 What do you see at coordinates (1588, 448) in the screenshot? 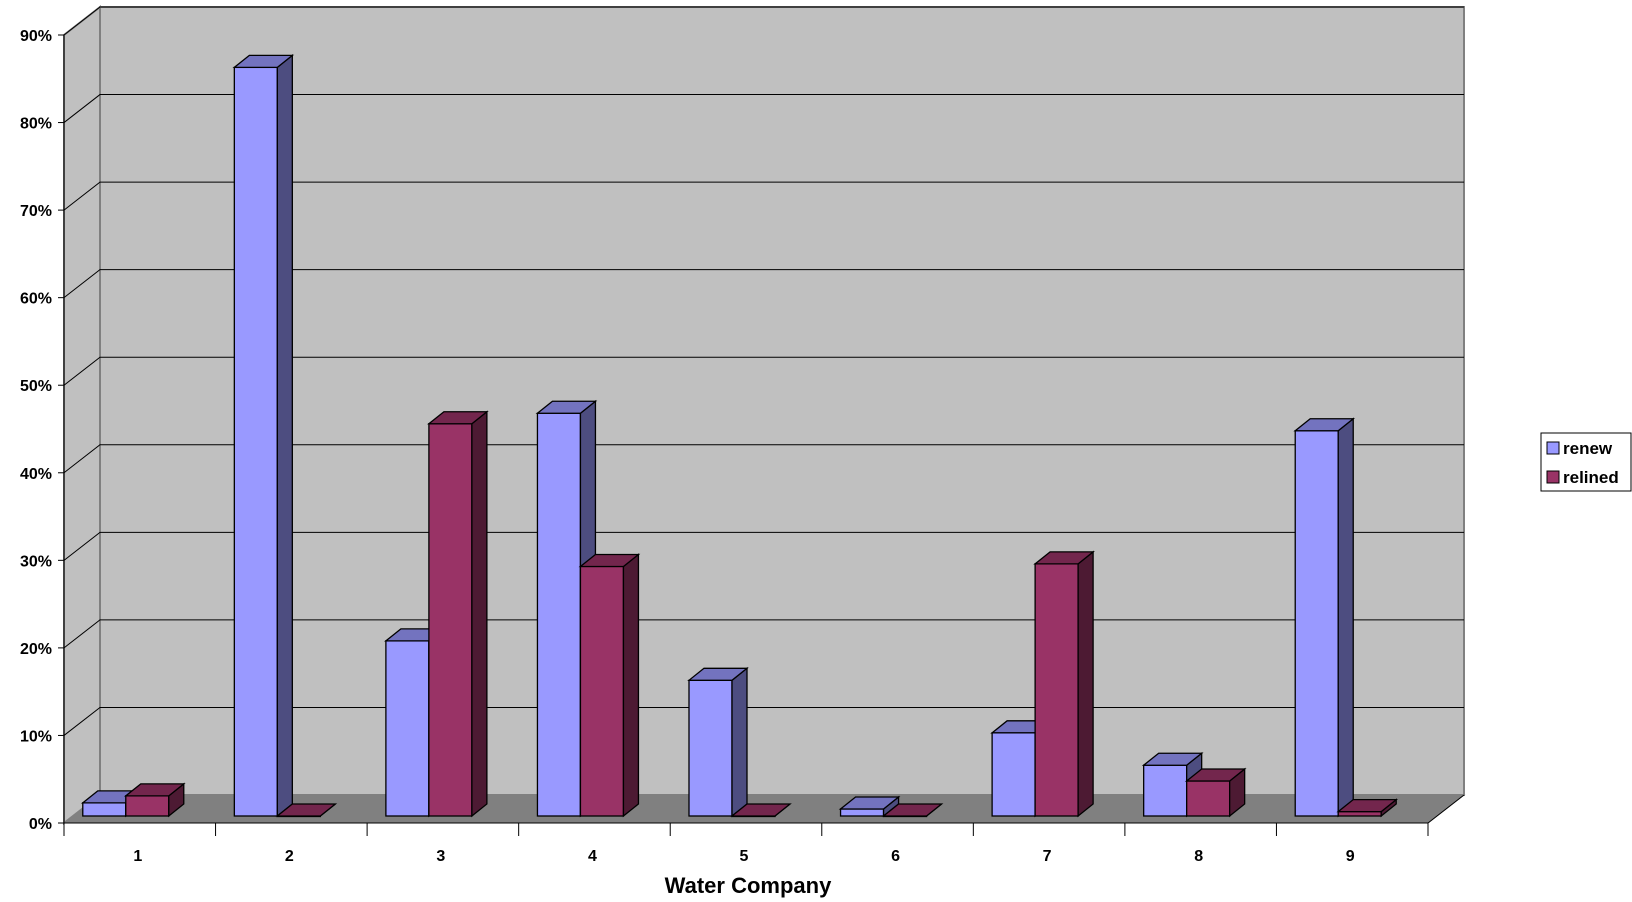
I see `legend-label-renew: renew` at bounding box center [1588, 448].